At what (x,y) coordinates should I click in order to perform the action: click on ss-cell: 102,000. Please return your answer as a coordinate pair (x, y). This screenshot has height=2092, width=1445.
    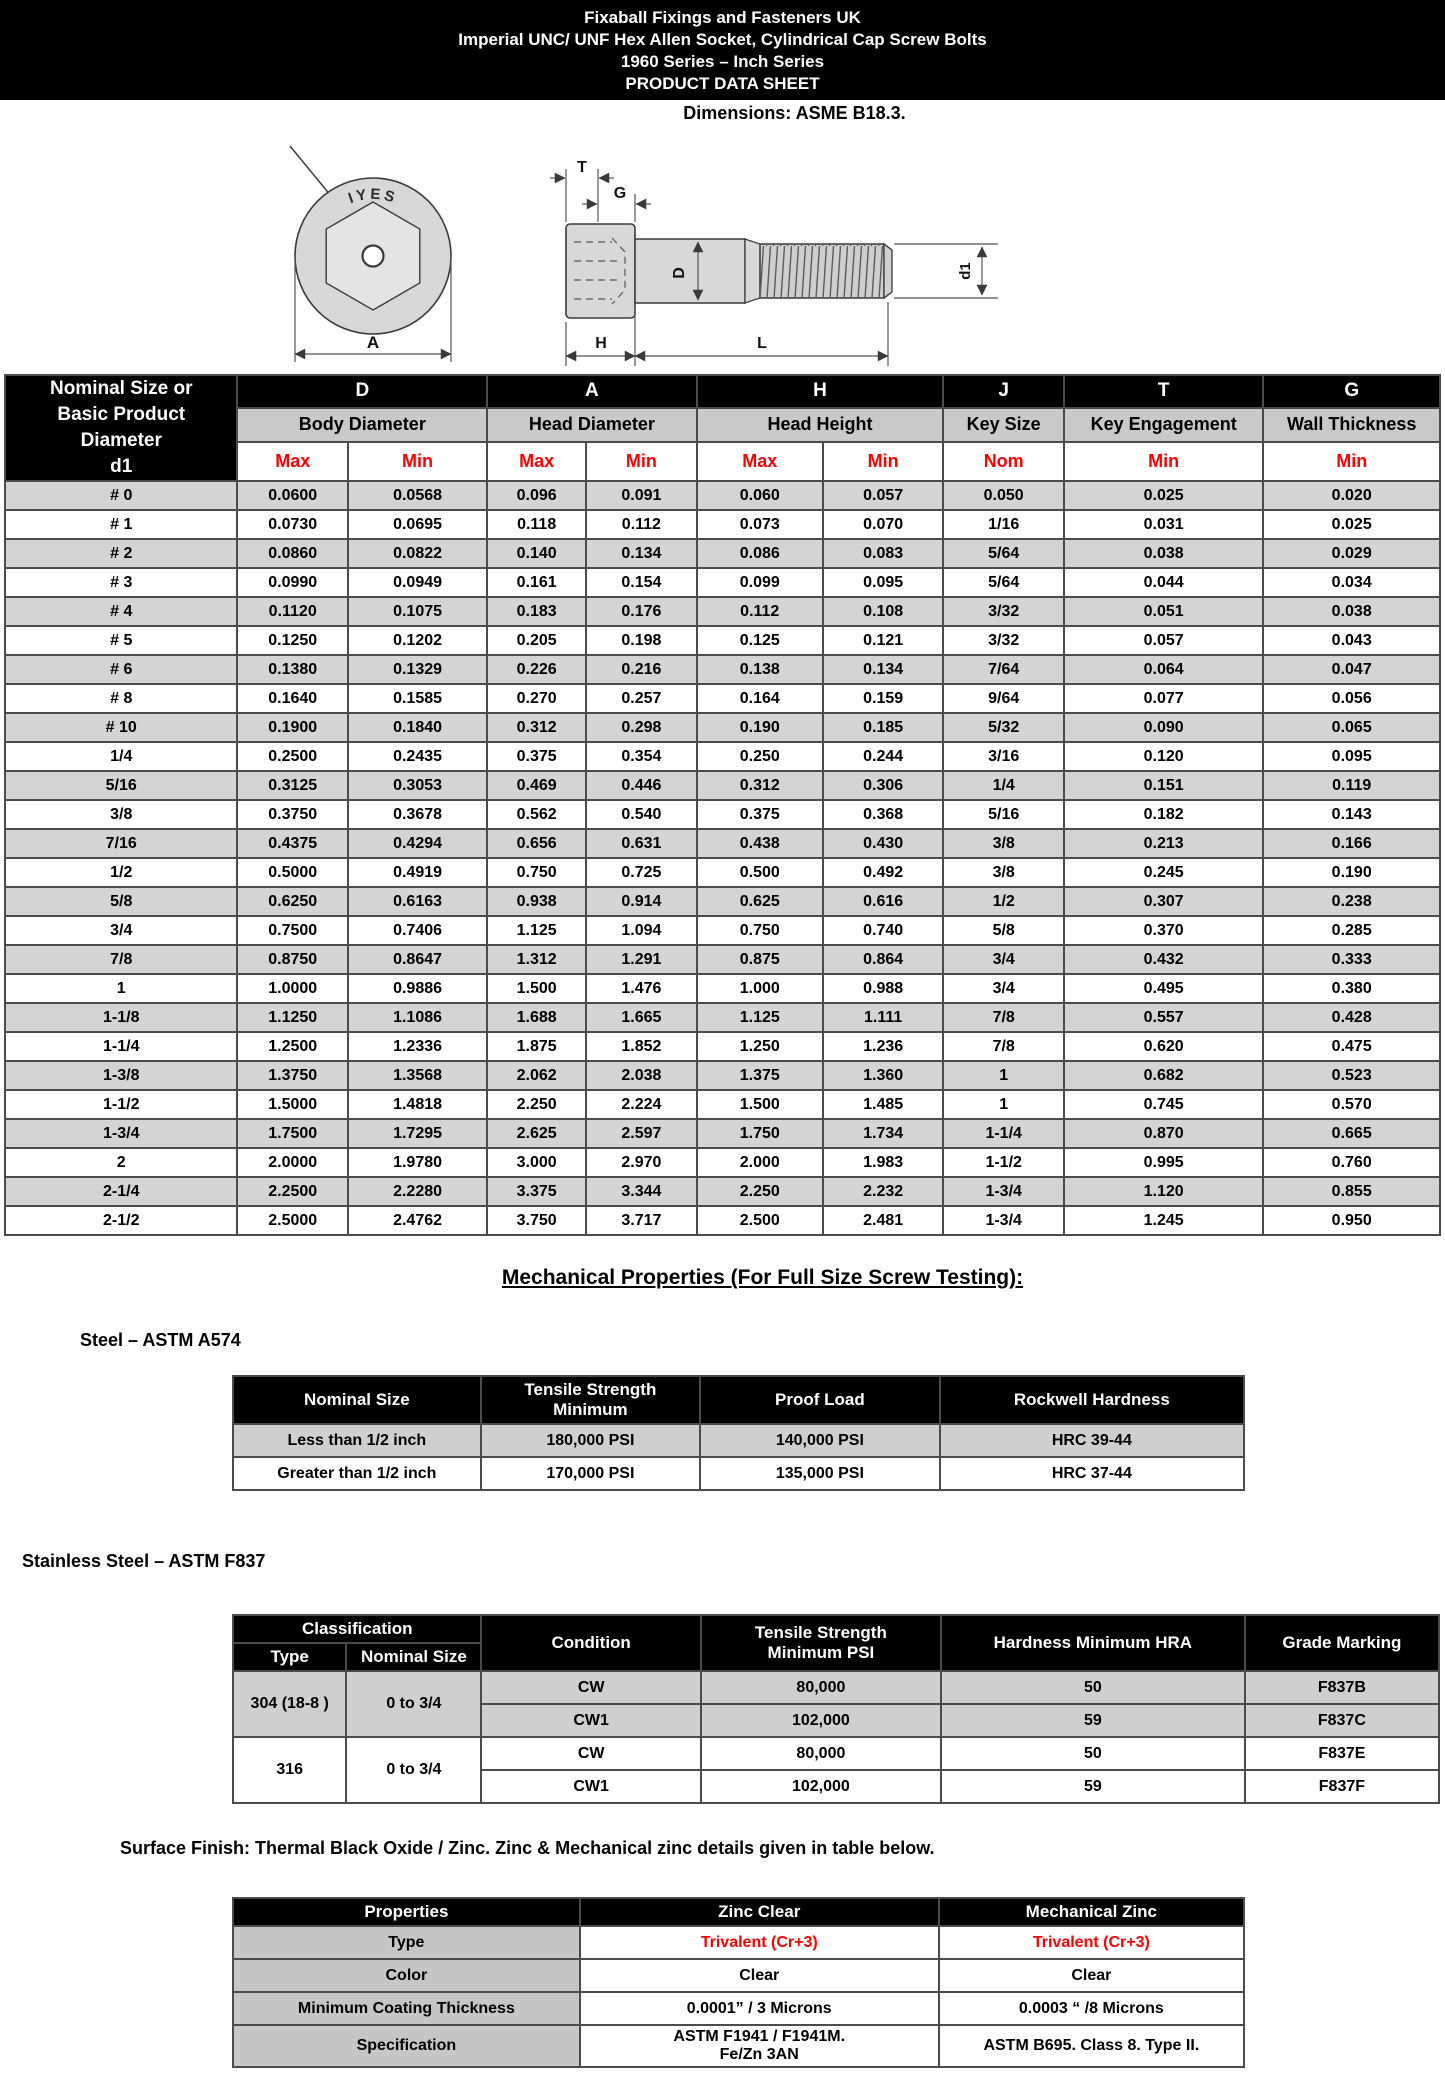
    Looking at the image, I should click on (820, 1720).